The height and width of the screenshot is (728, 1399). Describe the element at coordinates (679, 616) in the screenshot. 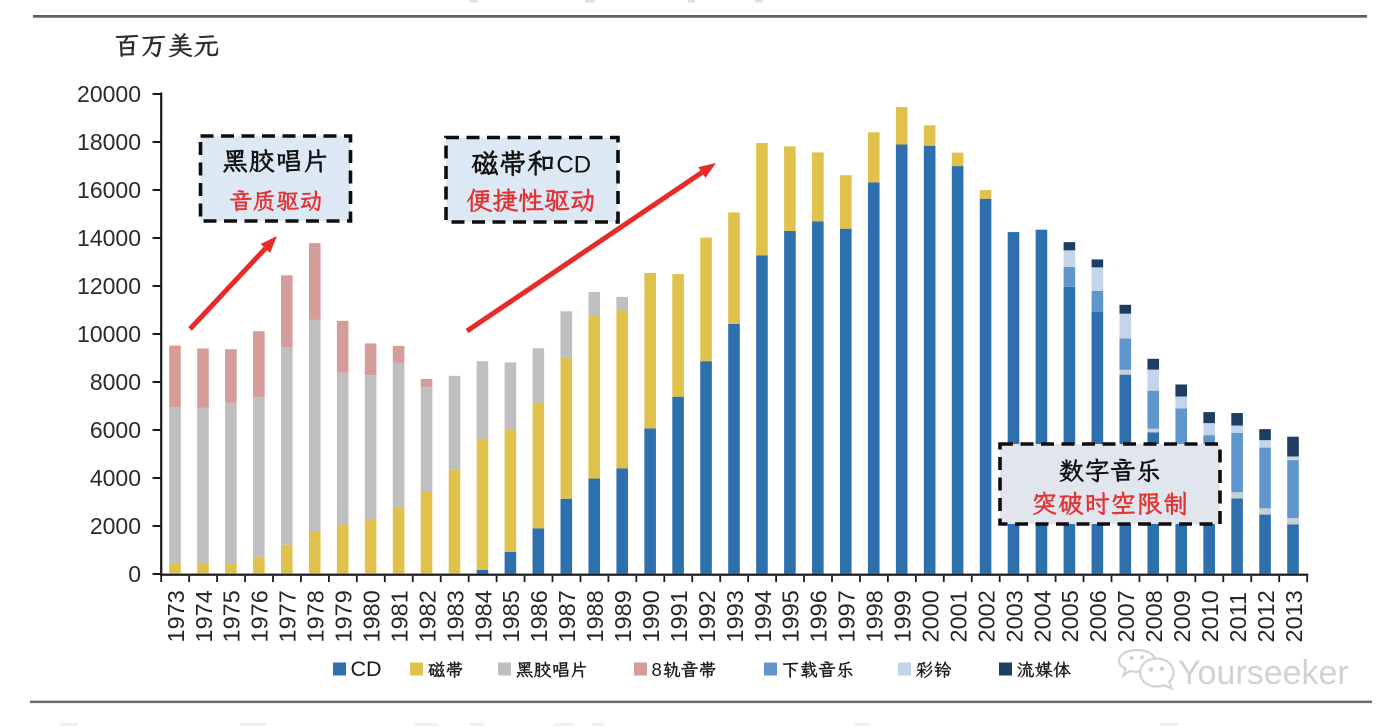

I see `svg-text: 1991` at that location.